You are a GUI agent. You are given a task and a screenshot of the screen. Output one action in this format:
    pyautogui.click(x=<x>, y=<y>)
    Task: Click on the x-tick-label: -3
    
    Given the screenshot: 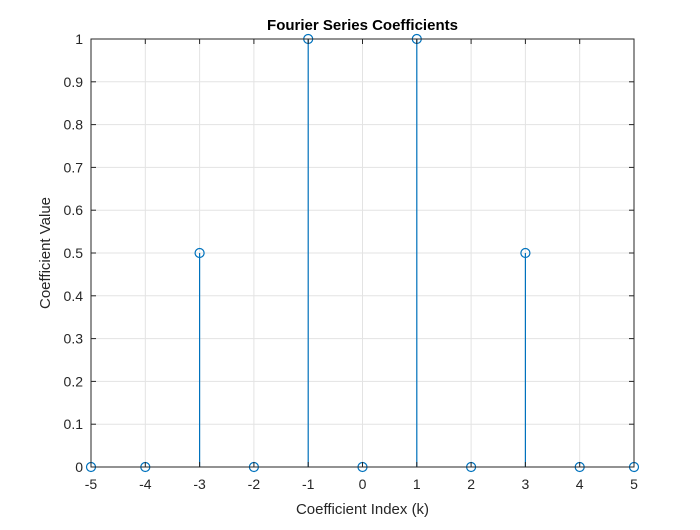 What is the action you would take?
    pyautogui.click(x=199, y=484)
    